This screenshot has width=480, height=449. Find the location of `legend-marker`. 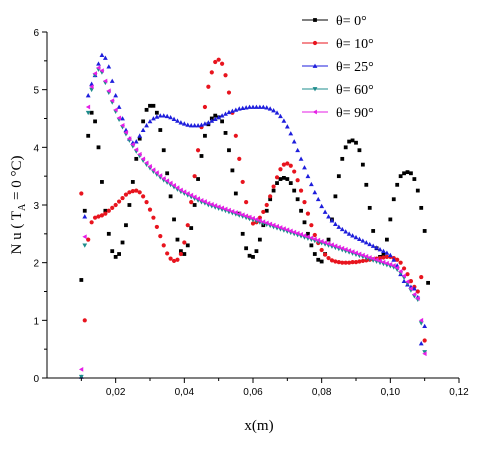

legend-marker is located at coordinates (315, 89).